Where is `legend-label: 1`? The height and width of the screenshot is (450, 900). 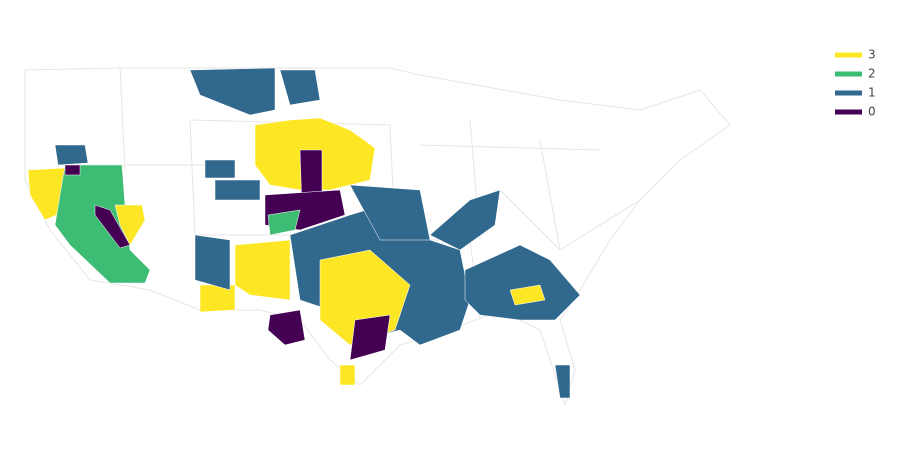
legend-label: 1 is located at coordinates (872, 93).